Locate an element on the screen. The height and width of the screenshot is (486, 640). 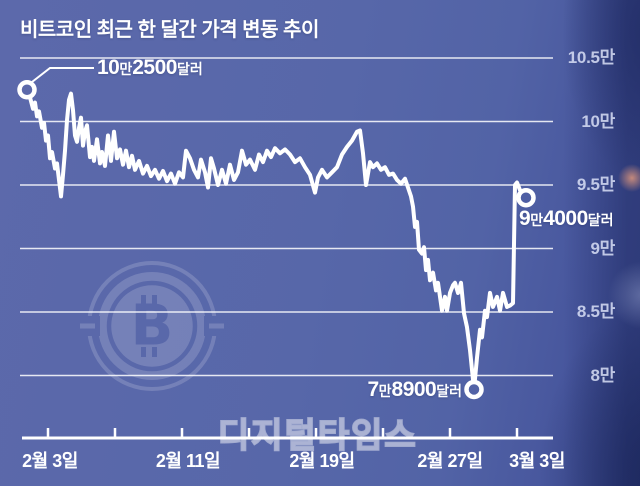
annotation-low-price: 7만8900달러 is located at coordinates (414, 389).